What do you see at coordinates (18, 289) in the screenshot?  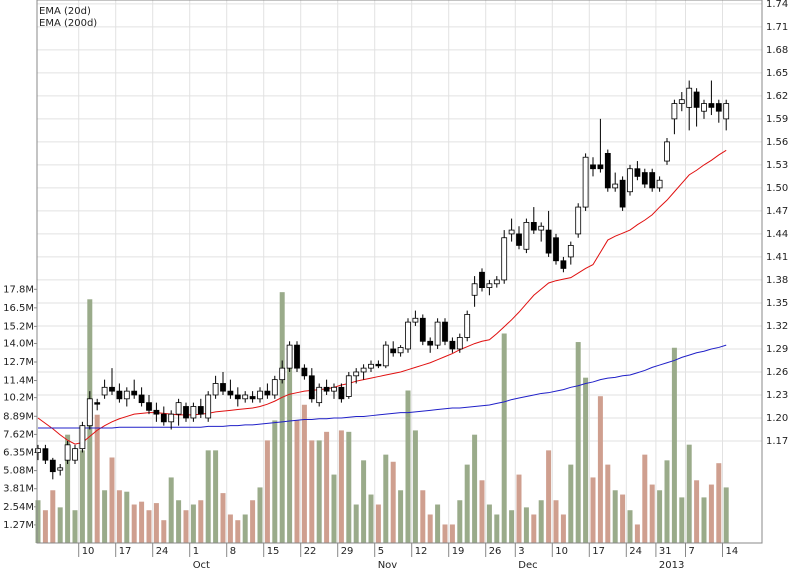 I see `volume-tick-label: 17.8M` at bounding box center [18, 289].